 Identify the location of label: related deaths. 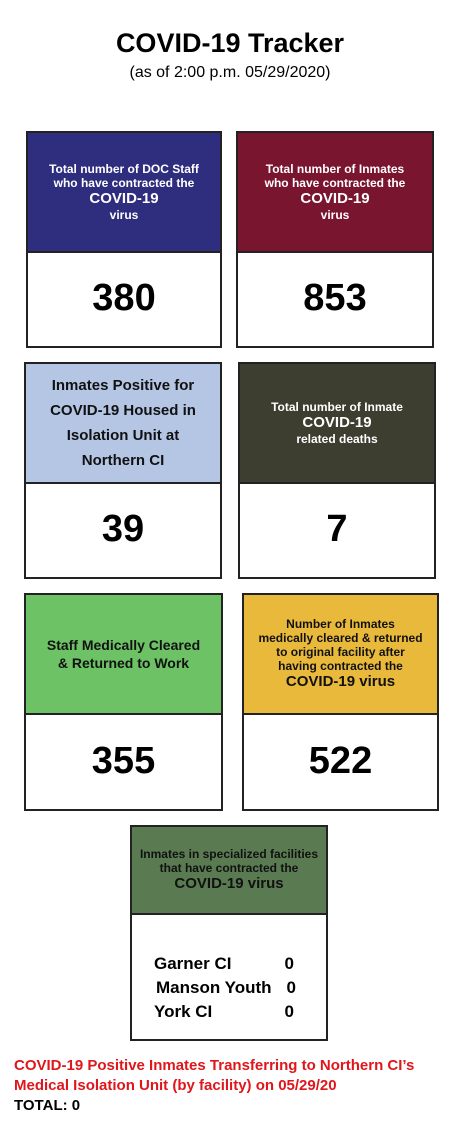
(337, 439).